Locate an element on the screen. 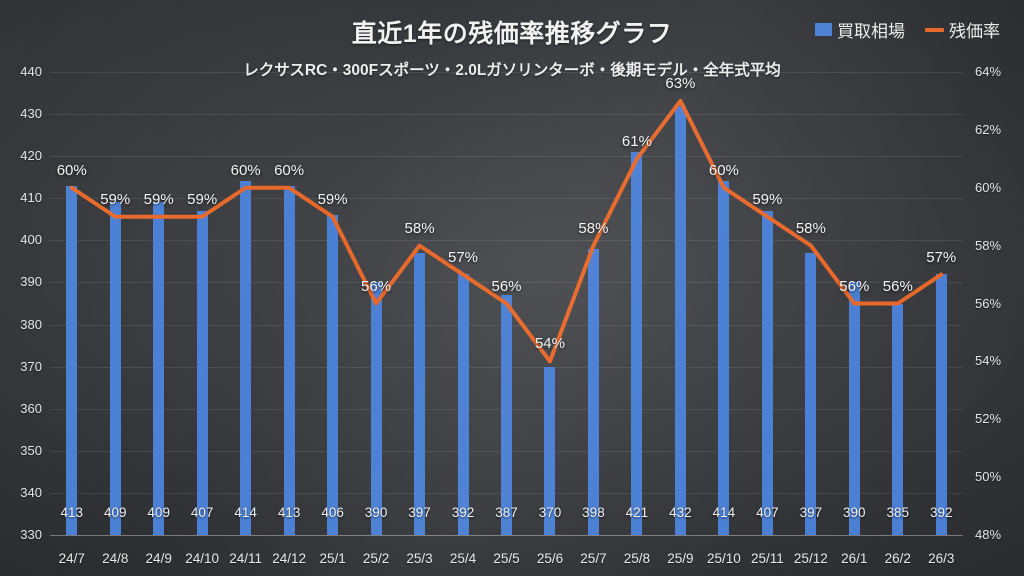  y-axis-left-tick-label: 400 is located at coordinates (31, 240).